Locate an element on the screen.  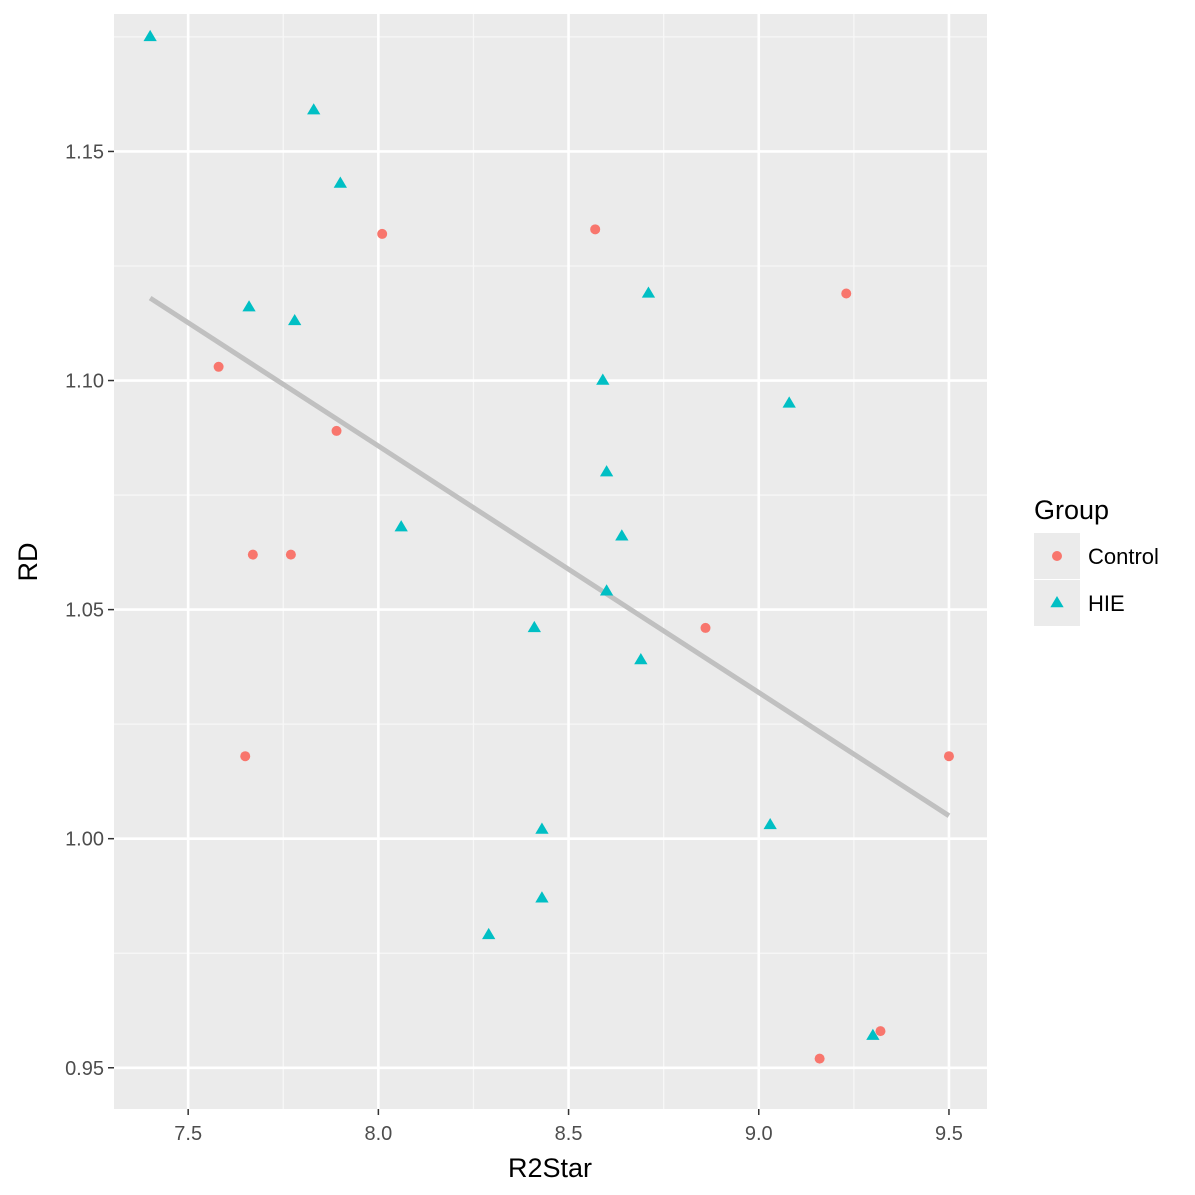
y-tick-label: 1.00 is located at coordinates (84, 840).